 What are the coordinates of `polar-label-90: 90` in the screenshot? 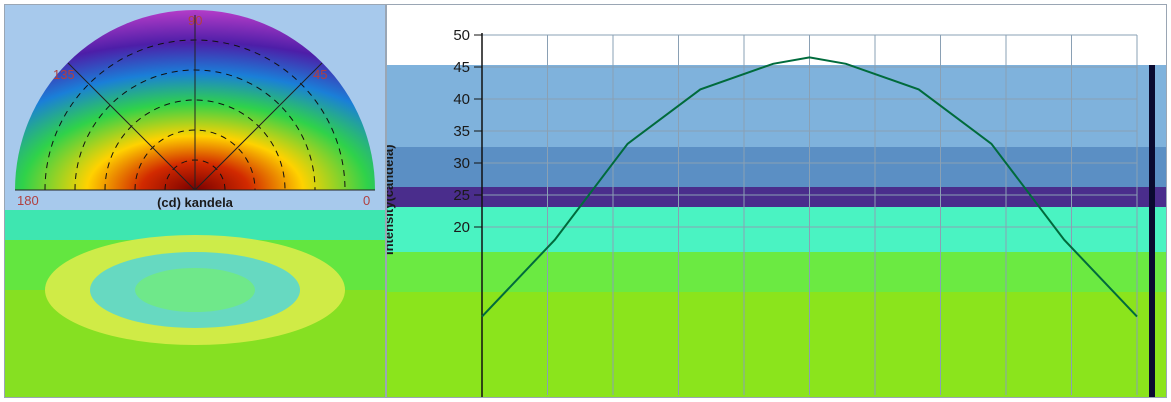 It's located at (195, 20).